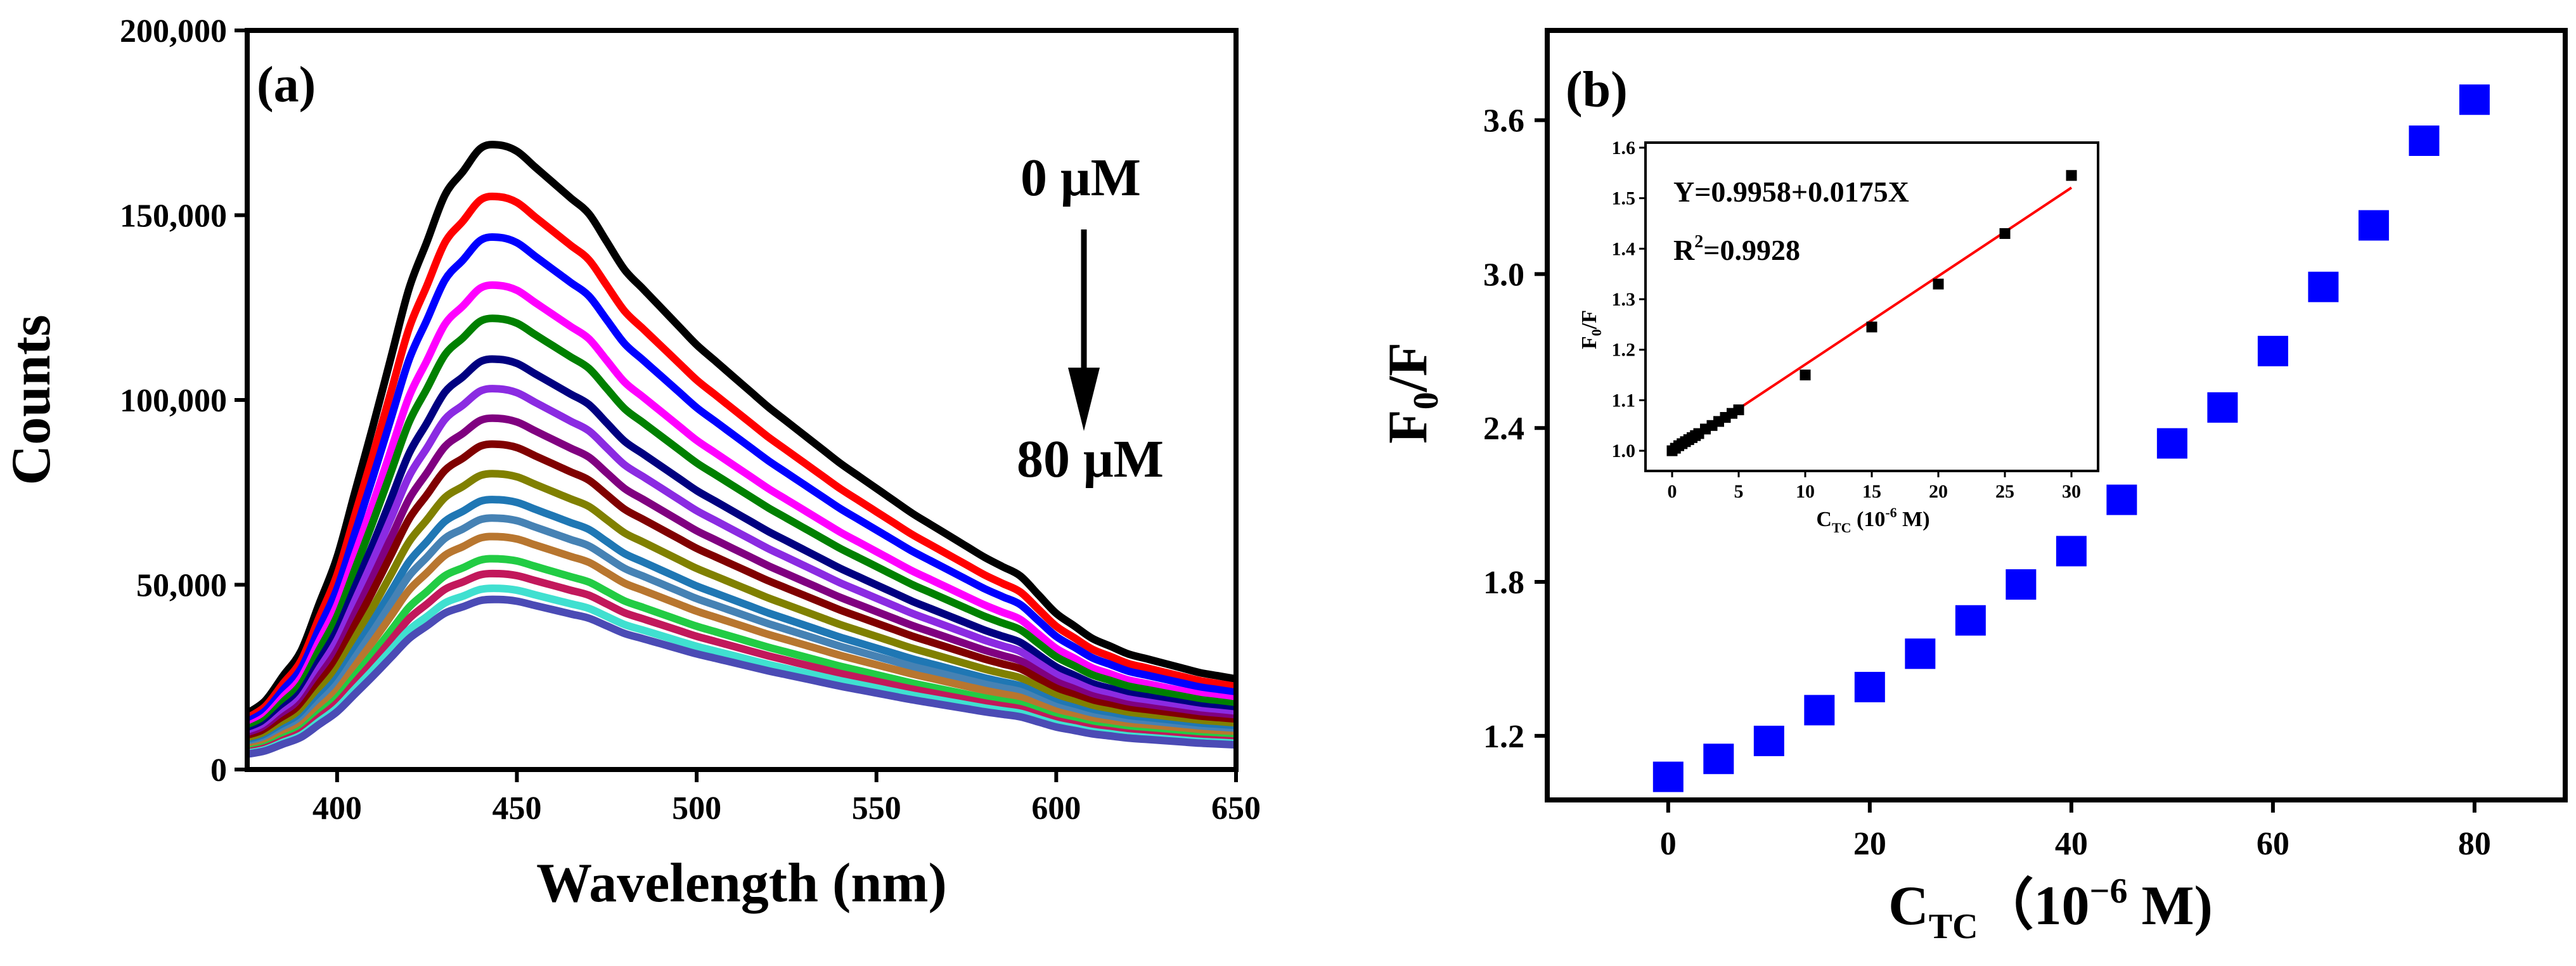 The height and width of the screenshot is (966, 2576). What do you see at coordinates (1090, 459) in the screenshot?
I see `conc-end-label: 80 μM` at bounding box center [1090, 459].